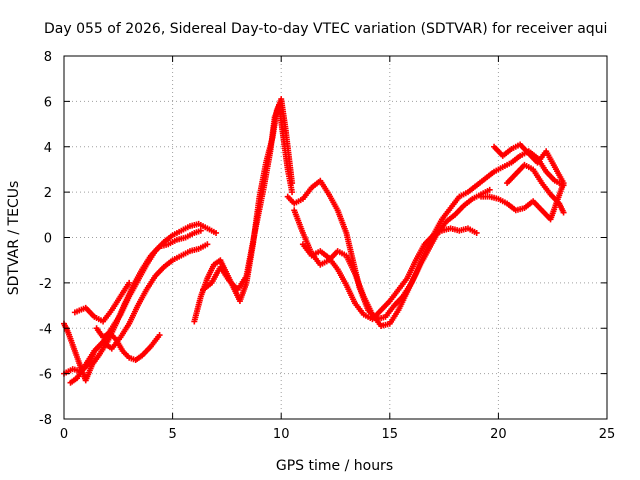 The image size is (640, 480). Describe the element at coordinates (48, 57) in the screenshot. I see `y-tick-label: 8` at that location.